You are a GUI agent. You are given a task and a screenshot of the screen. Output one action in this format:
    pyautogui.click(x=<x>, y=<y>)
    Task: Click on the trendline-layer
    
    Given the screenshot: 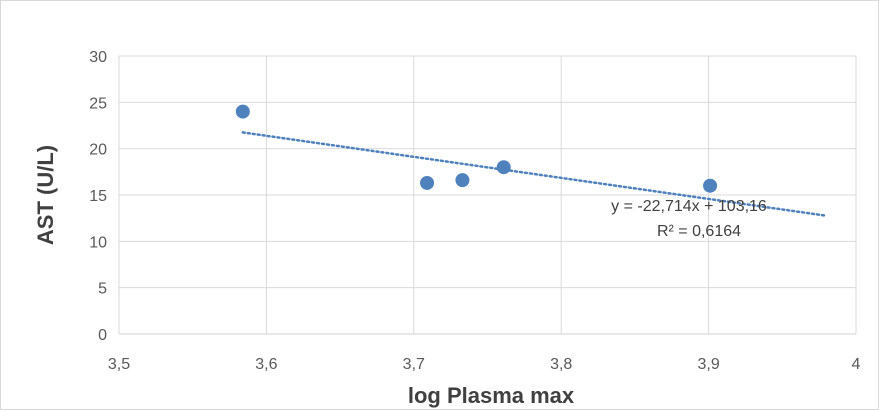 What is the action you would take?
    pyautogui.click(x=534, y=174)
    